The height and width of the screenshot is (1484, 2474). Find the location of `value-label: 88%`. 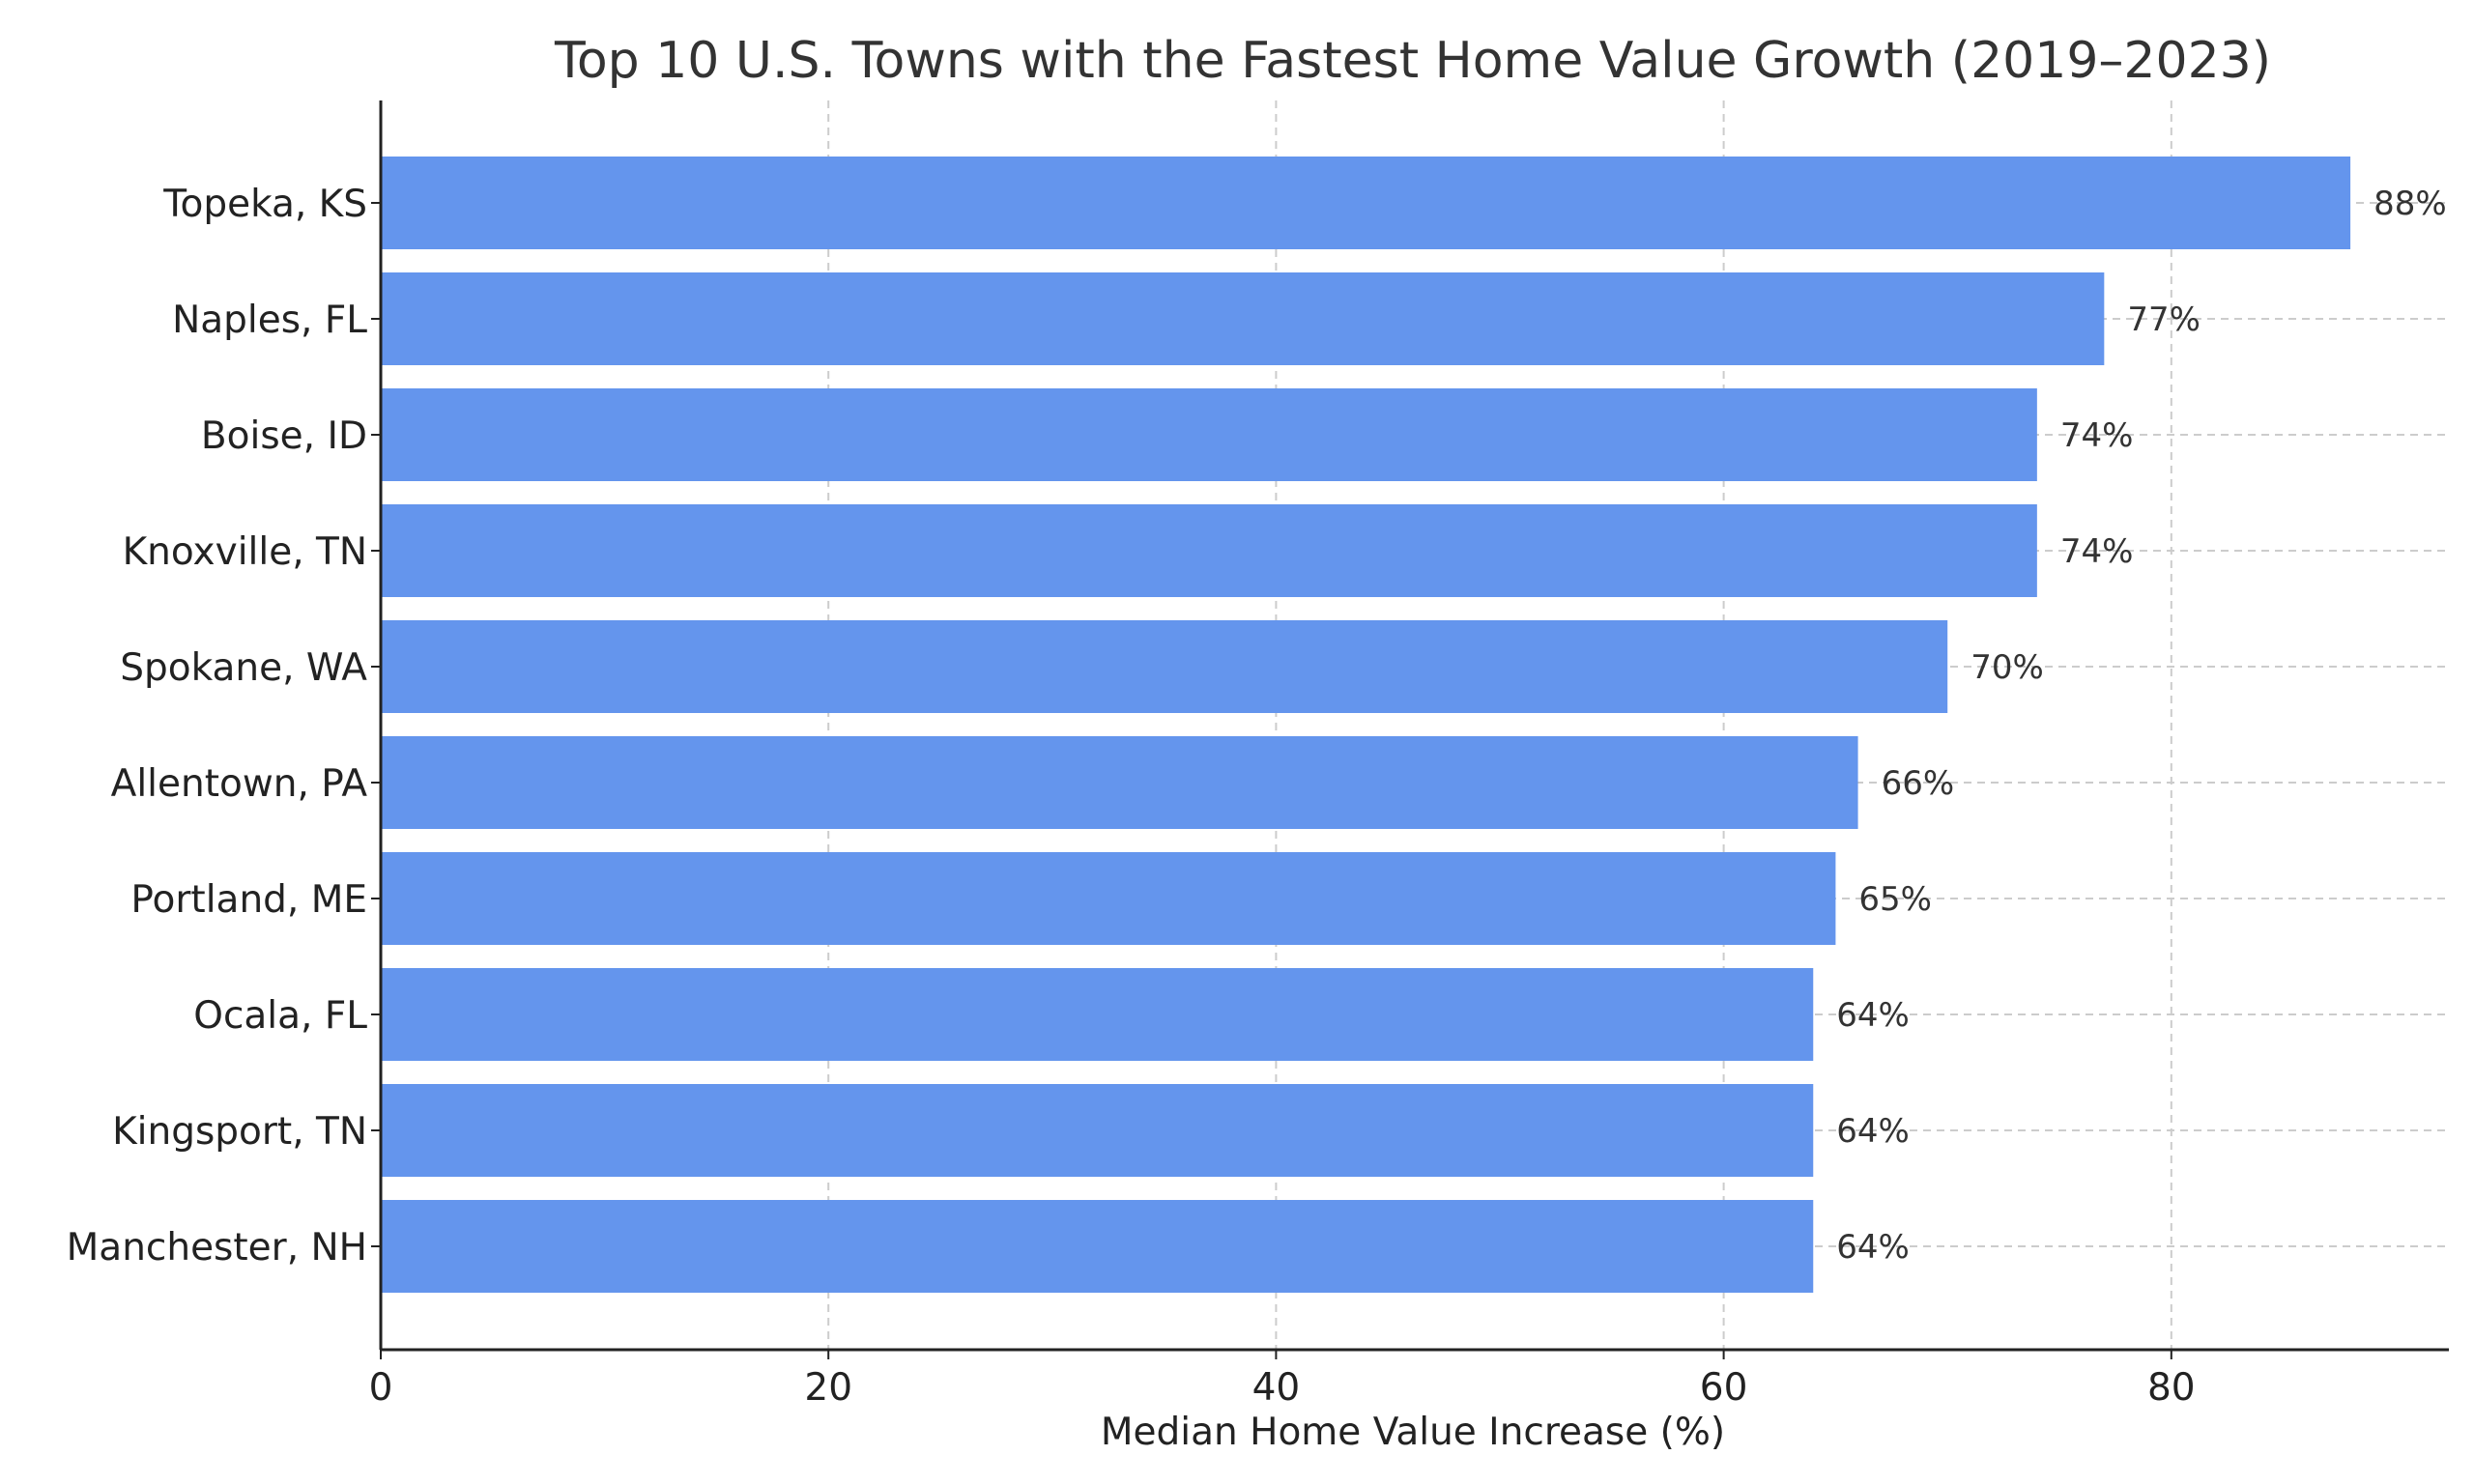

value-label: 88% is located at coordinates (2410, 204).